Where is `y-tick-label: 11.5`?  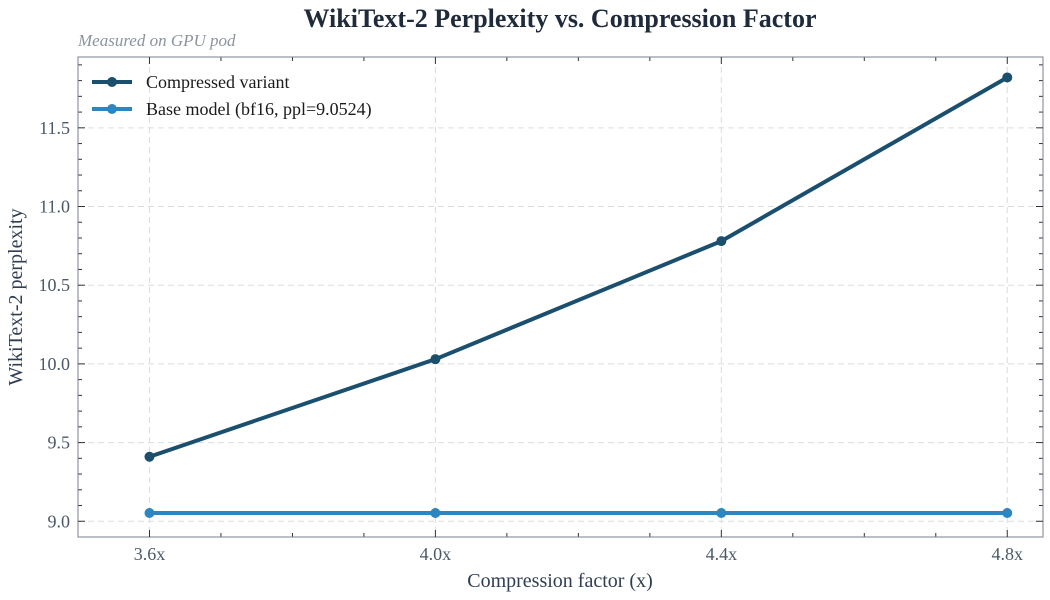
y-tick-label: 11.5 is located at coordinates (54, 128).